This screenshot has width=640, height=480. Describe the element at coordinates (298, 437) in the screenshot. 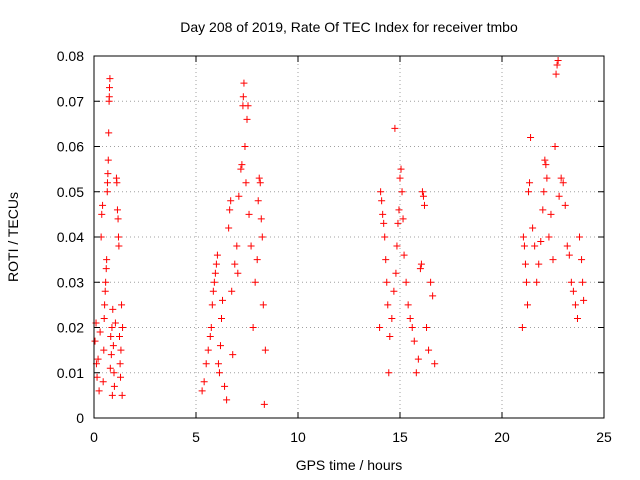

I see `x-tick-label: 10` at that location.